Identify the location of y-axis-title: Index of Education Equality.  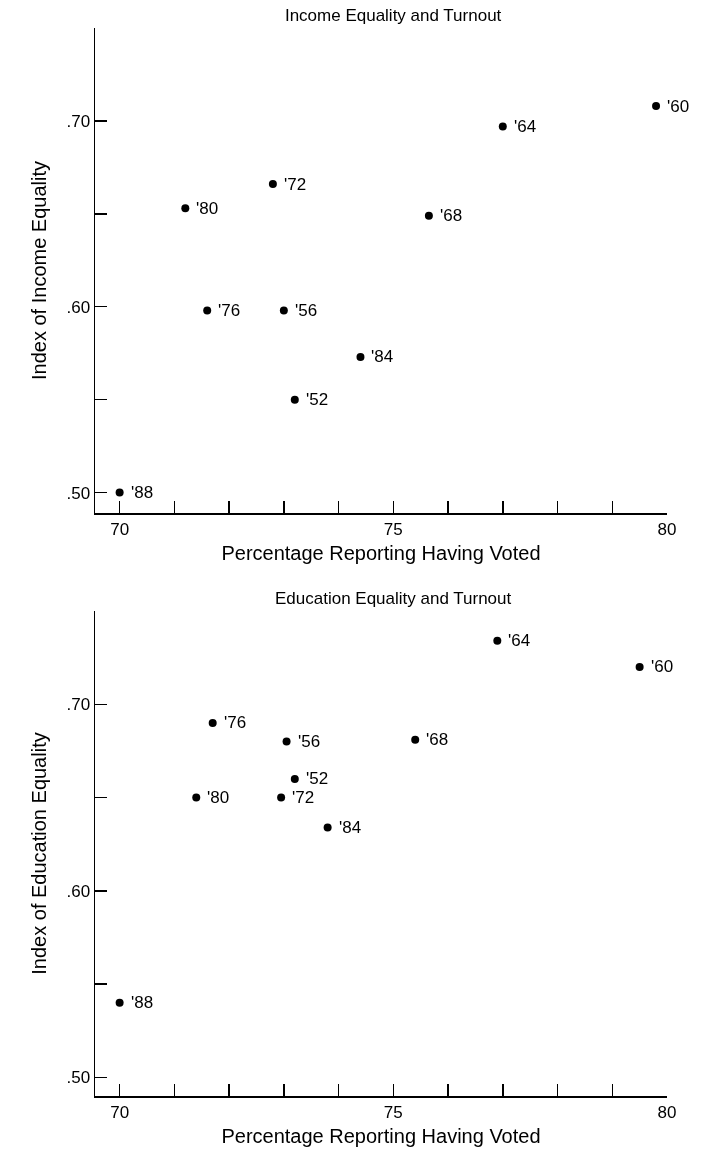
(39, 853).